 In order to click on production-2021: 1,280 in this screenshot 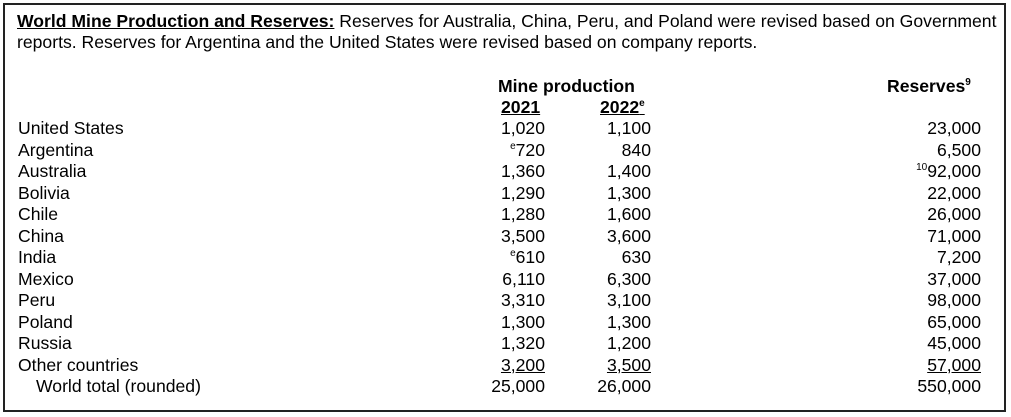, I will do `click(495, 214)`.